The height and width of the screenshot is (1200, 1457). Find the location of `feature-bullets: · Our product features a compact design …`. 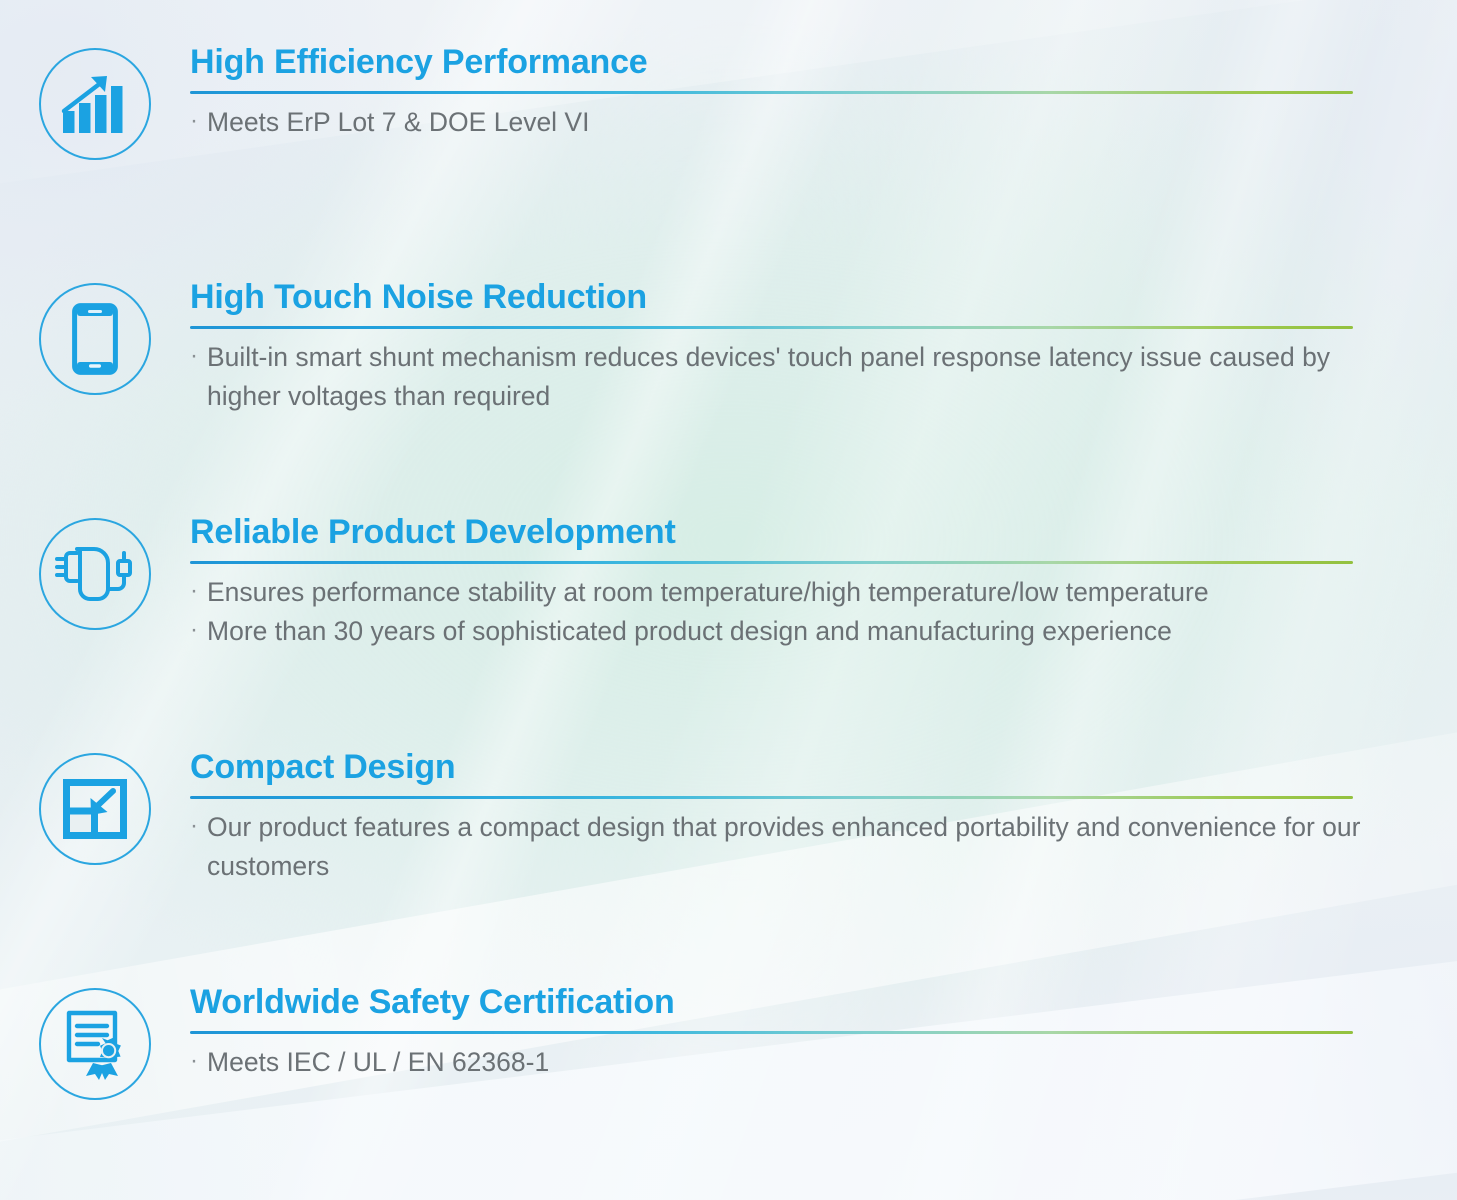

feature-bullets: · Our product features a compact design … is located at coordinates (783, 846).